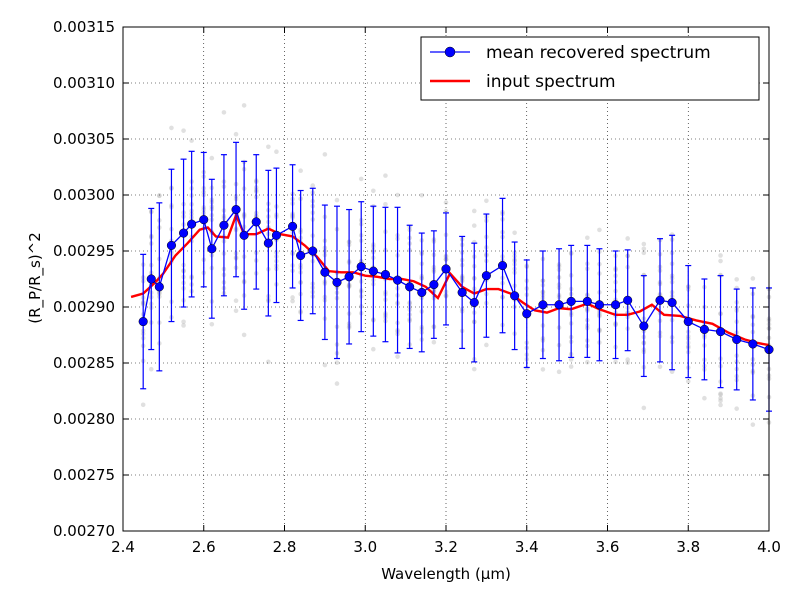 This screenshot has width=800, height=600. I want to click on x-tick-label: 2.4, so click(123, 547).